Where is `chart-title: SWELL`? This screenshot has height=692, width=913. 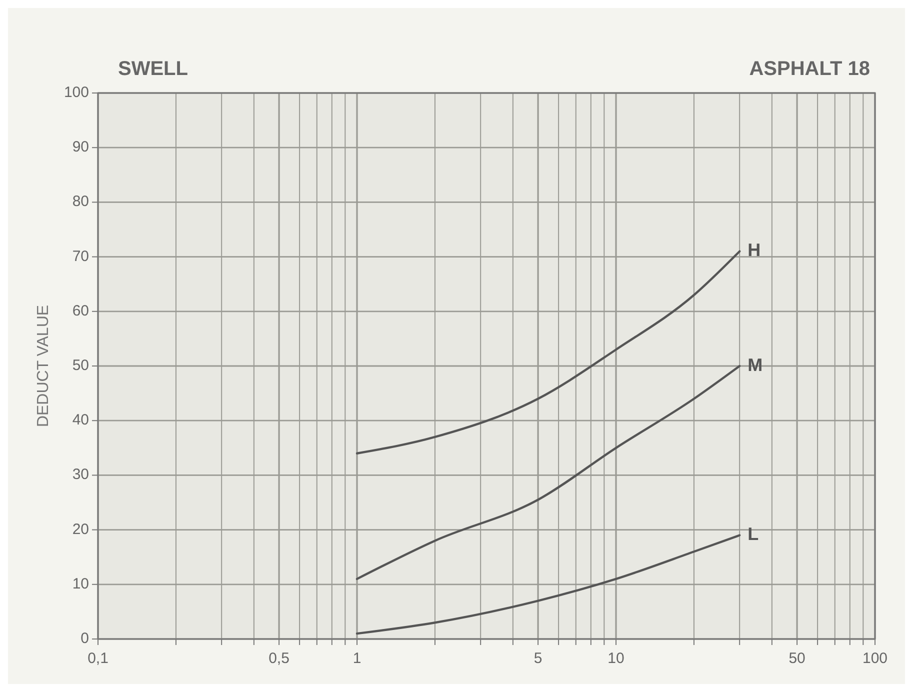
chart-title: SWELL is located at coordinates (153, 69).